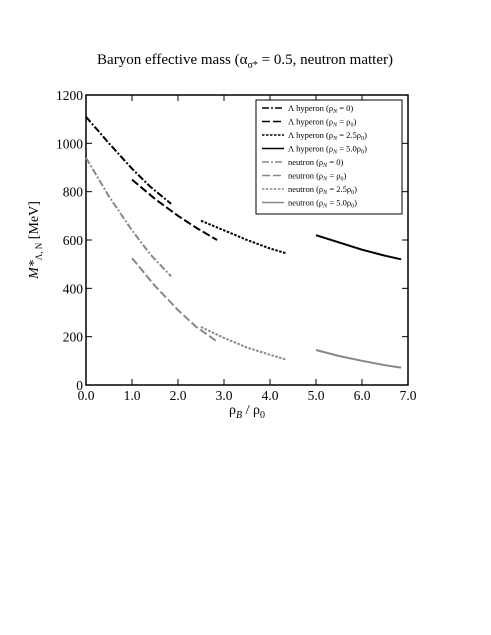  What do you see at coordinates (322, 204) in the screenshot?
I see `legend-label-8: neutron (ρN = 5.0ρ0)` at bounding box center [322, 204].